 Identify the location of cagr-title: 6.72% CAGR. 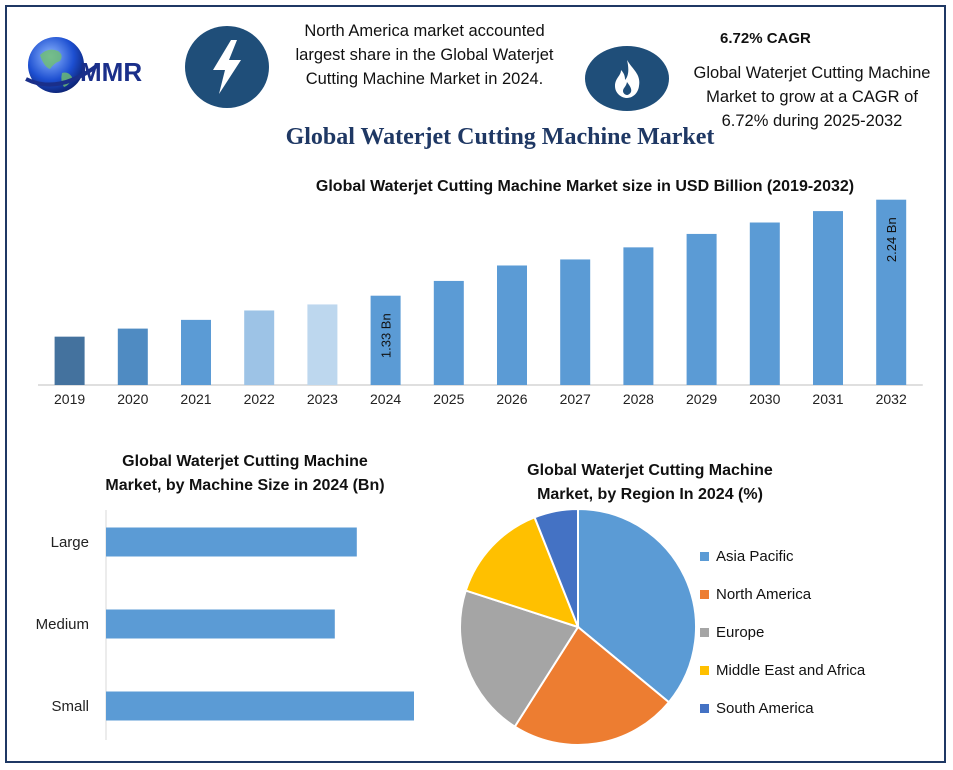
(765, 38).